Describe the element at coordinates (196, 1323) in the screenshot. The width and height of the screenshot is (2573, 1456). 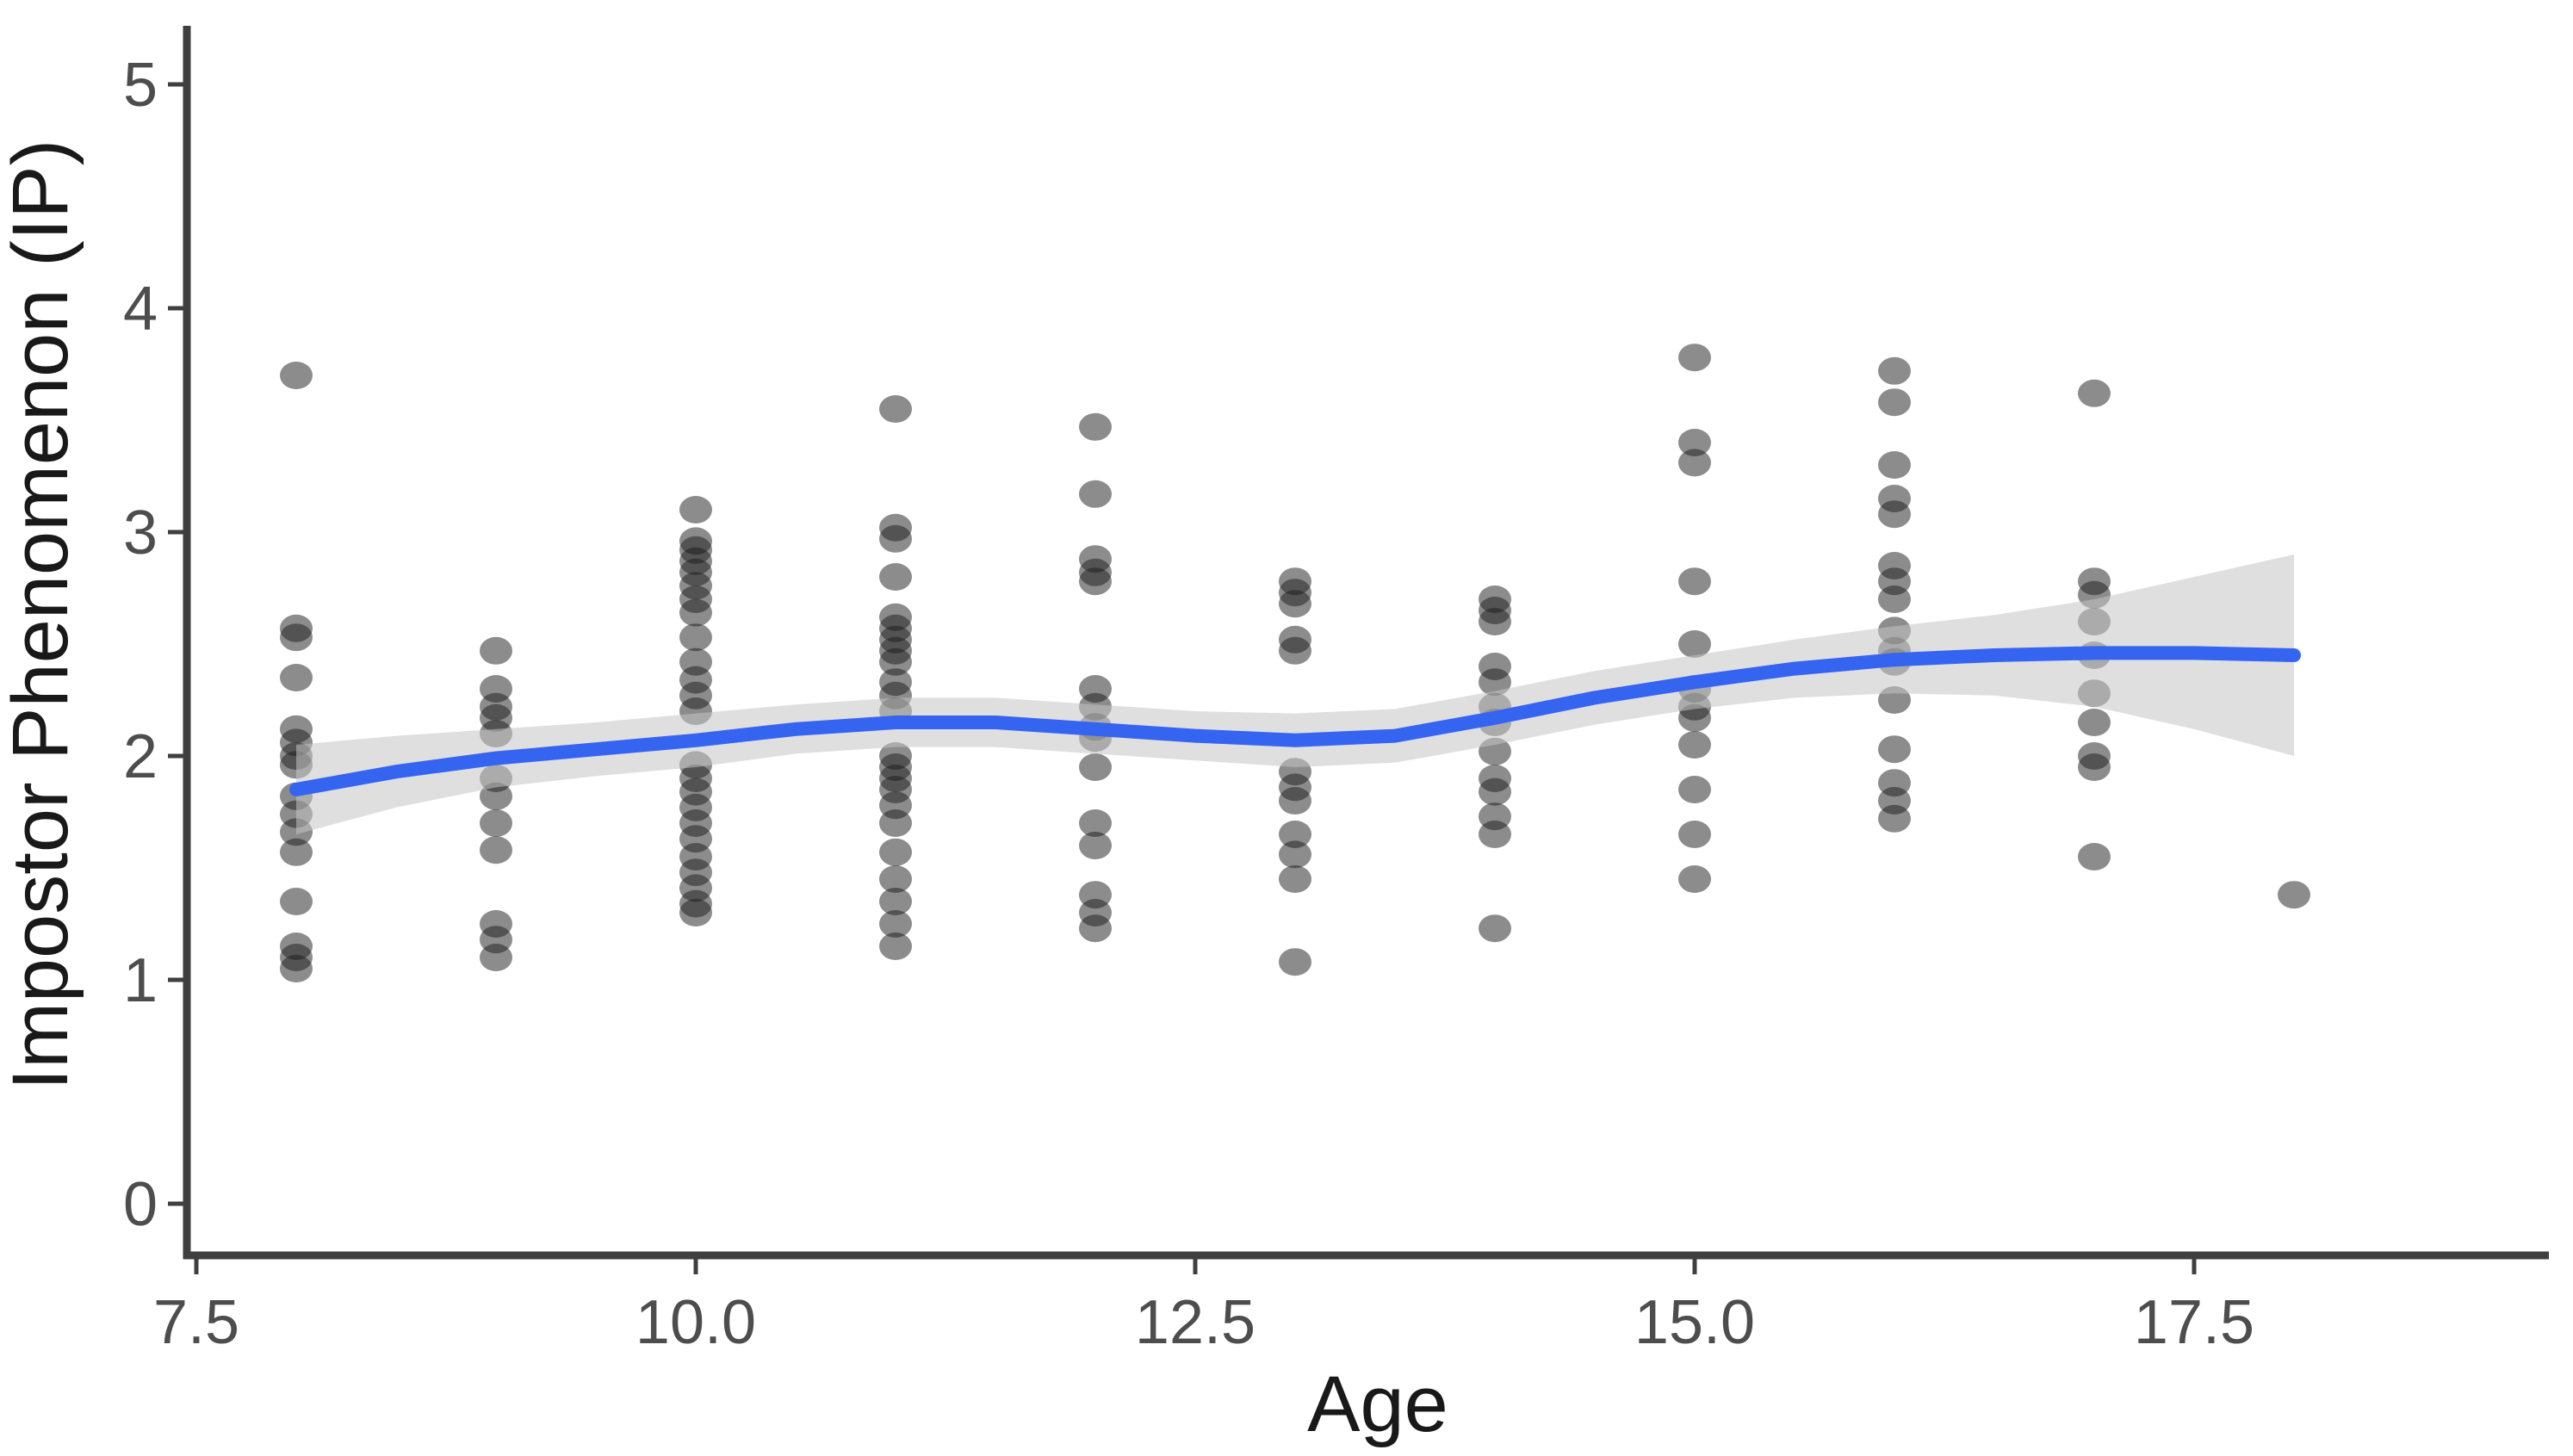
I see `x-tick-label: 7.5` at that location.